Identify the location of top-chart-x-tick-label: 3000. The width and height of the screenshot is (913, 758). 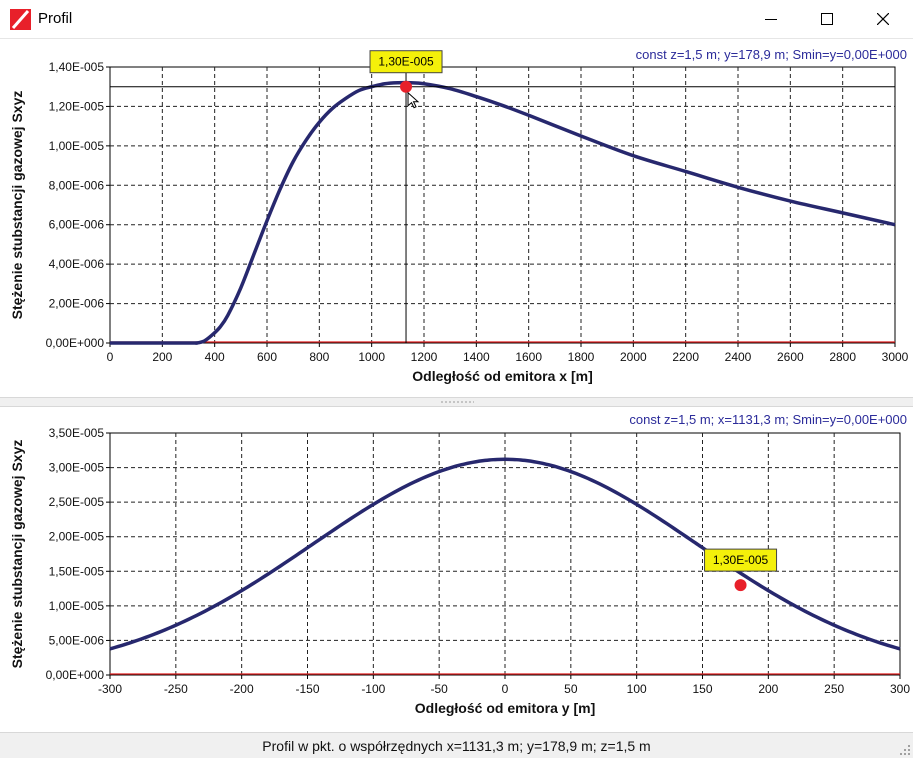
(895, 357).